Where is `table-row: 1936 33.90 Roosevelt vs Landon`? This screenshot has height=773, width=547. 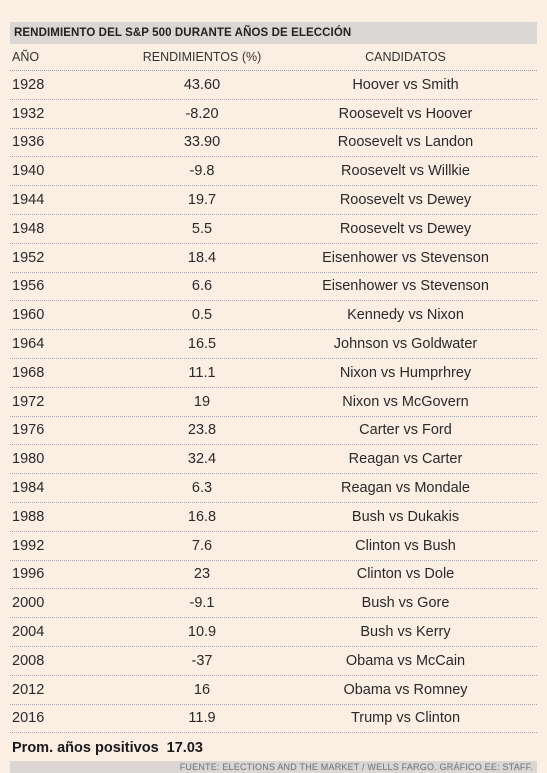
table-row: 1936 33.90 Roosevelt vs Landon is located at coordinates (273, 143).